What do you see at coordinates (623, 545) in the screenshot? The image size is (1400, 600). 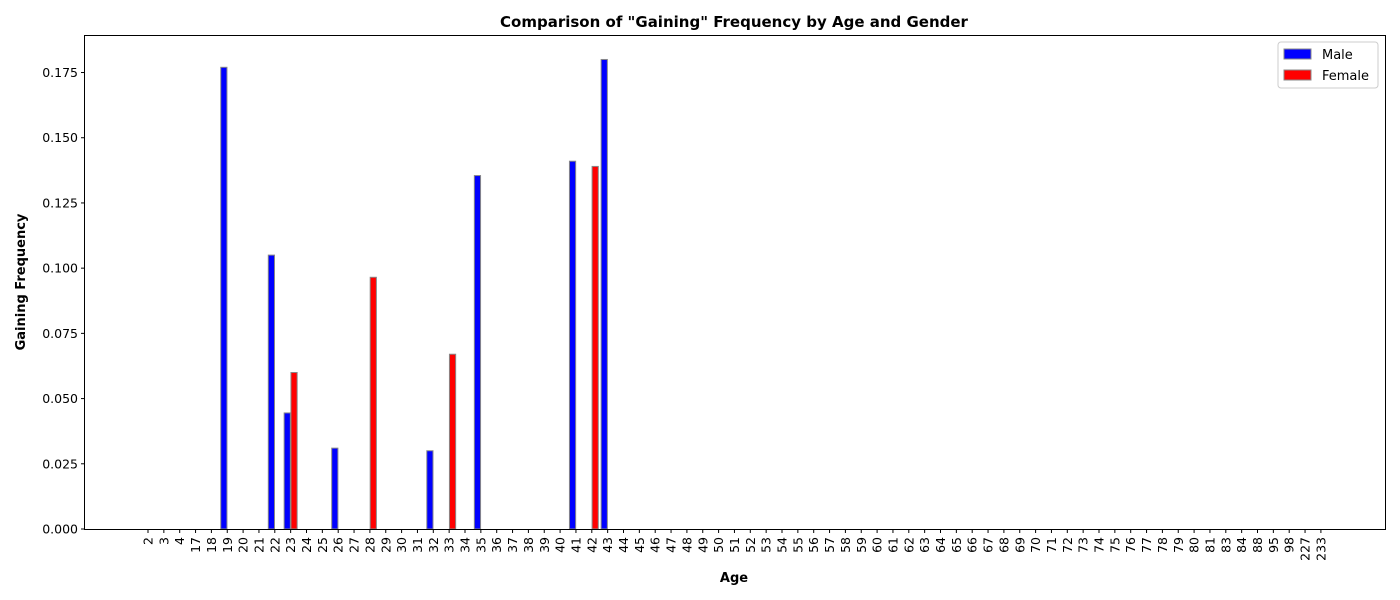 I see `x-tick-label: 44` at bounding box center [623, 545].